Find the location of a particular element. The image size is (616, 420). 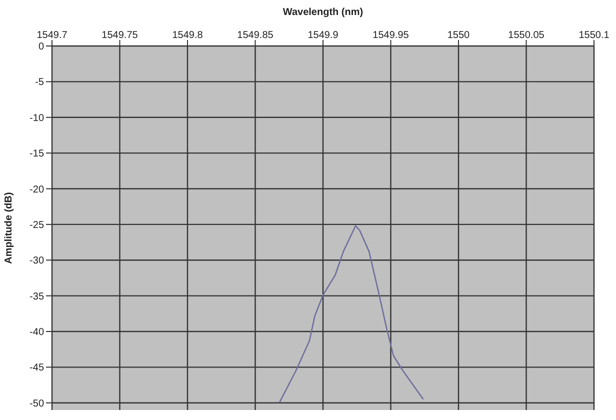

y-tick-label: -30 is located at coordinates (37, 261).